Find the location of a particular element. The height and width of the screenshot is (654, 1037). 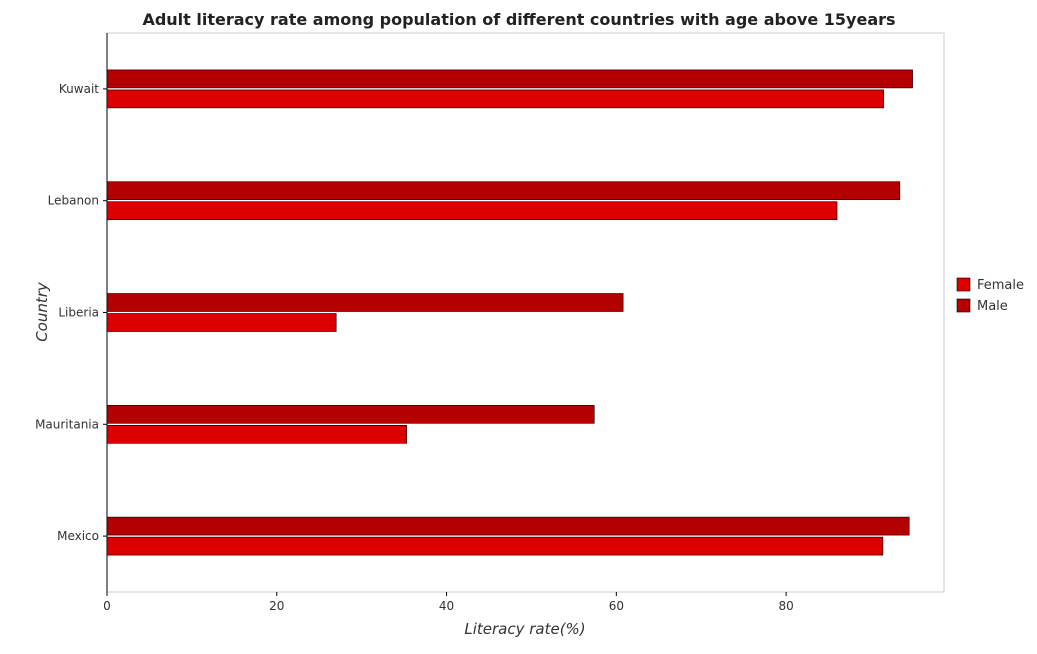

y-tick-label: Mauritania is located at coordinates (67, 424).